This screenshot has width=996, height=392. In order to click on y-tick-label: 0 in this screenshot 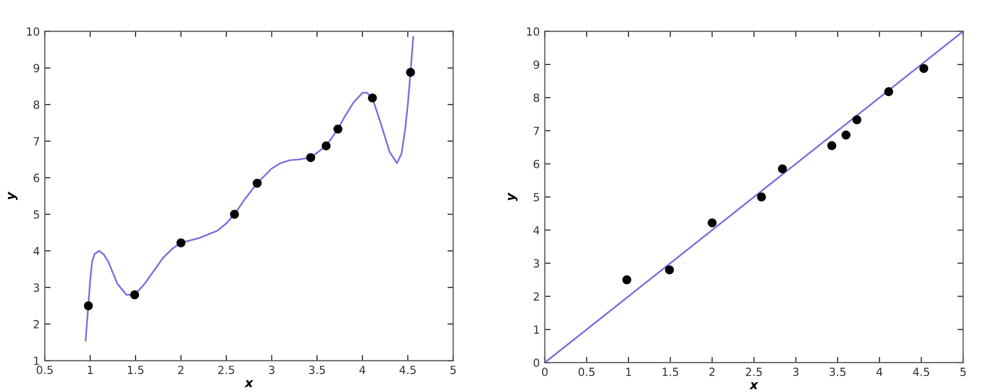, I will do `click(537, 362)`.